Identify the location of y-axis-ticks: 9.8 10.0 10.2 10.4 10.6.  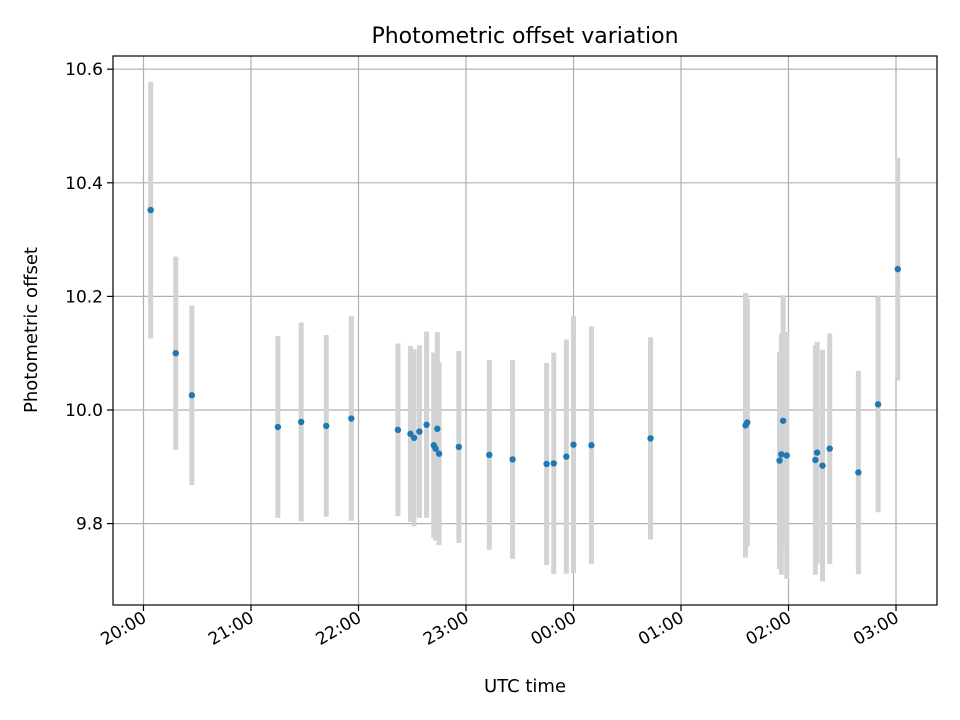
(89, 297).